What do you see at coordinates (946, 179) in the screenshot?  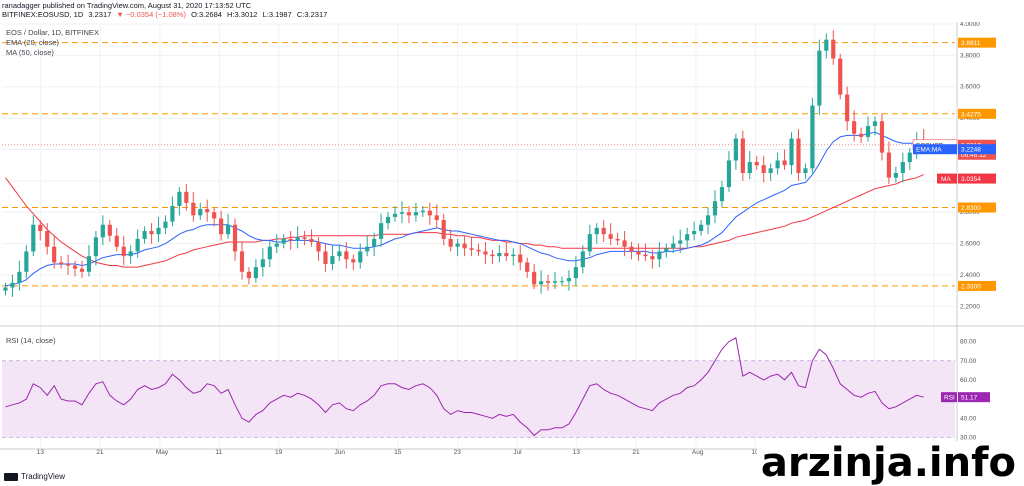 I see `ma-tag: MA` at bounding box center [946, 179].